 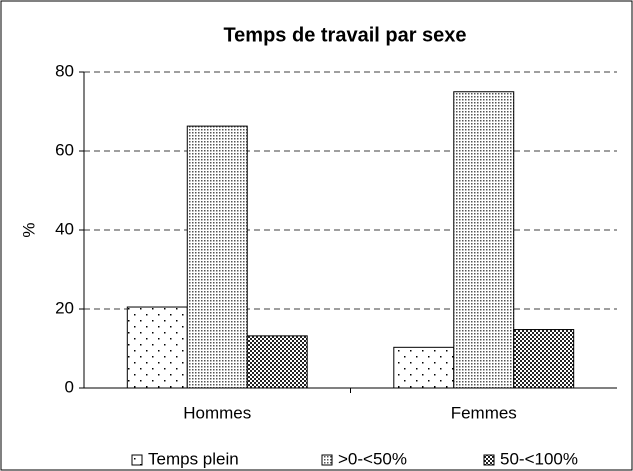 I want to click on x-tick-label: Femmes, so click(x=484, y=412).